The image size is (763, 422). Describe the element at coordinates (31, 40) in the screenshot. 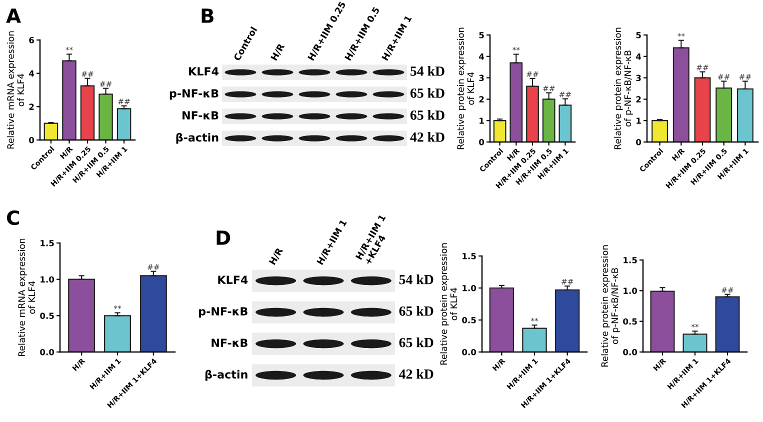

I see `y-tick-label: 6` at that location.